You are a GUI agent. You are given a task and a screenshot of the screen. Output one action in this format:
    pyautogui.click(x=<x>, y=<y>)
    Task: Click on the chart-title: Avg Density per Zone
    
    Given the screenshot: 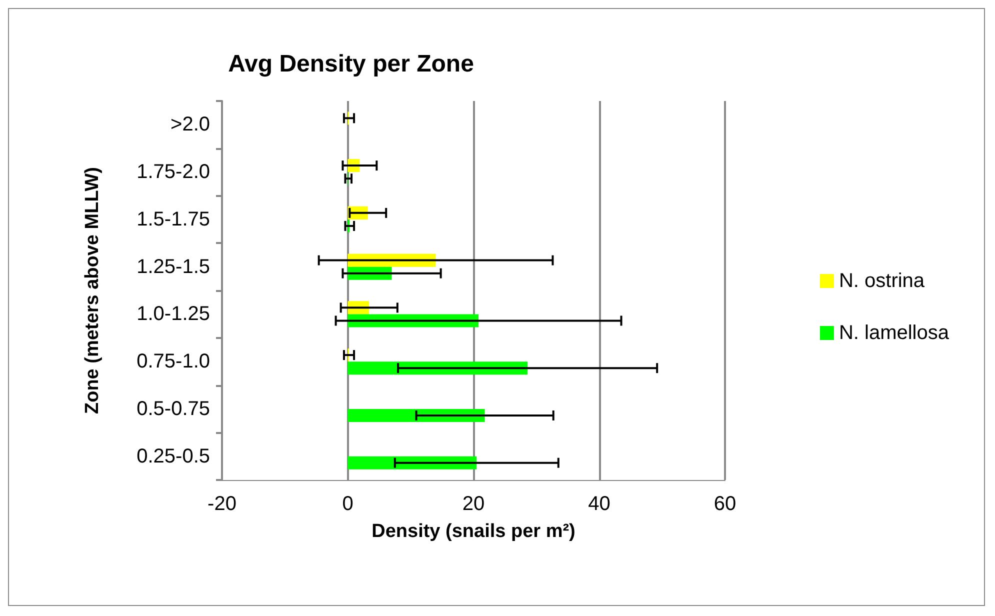 What is the action you would take?
    pyautogui.click(x=351, y=64)
    